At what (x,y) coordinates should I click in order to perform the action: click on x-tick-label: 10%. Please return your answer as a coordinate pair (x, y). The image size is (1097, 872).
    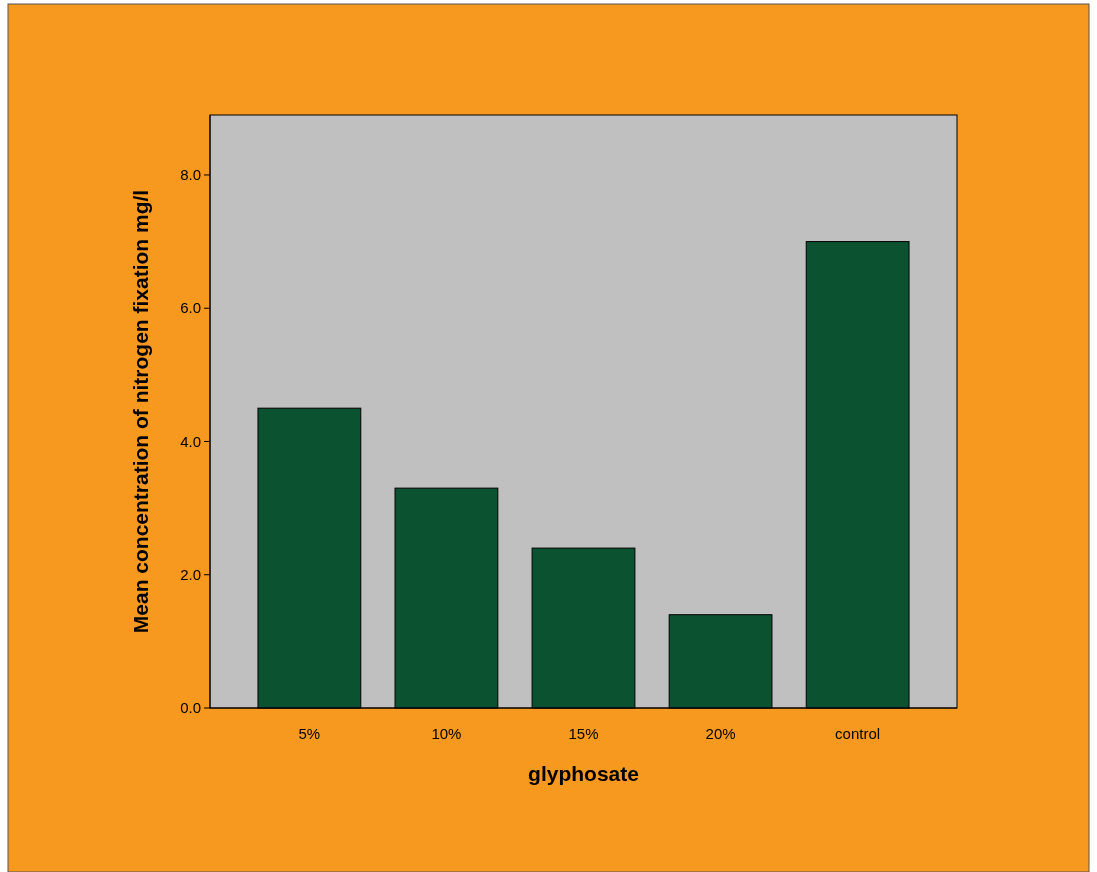
    Looking at the image, I should click on (446, 733).